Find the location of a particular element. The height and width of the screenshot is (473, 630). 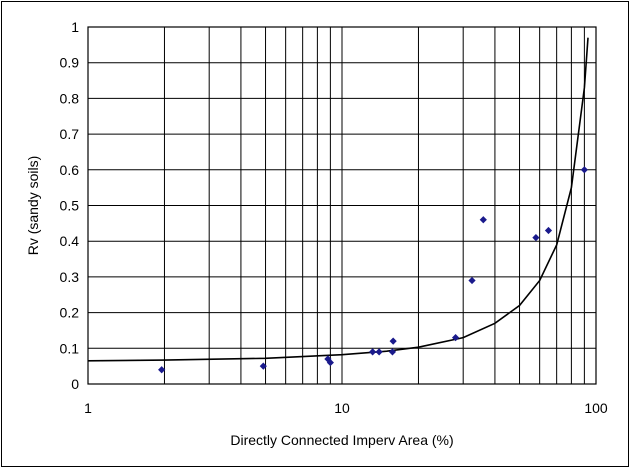

x-tick-labels: 1 10 100 is located at coordinates (346, 408).